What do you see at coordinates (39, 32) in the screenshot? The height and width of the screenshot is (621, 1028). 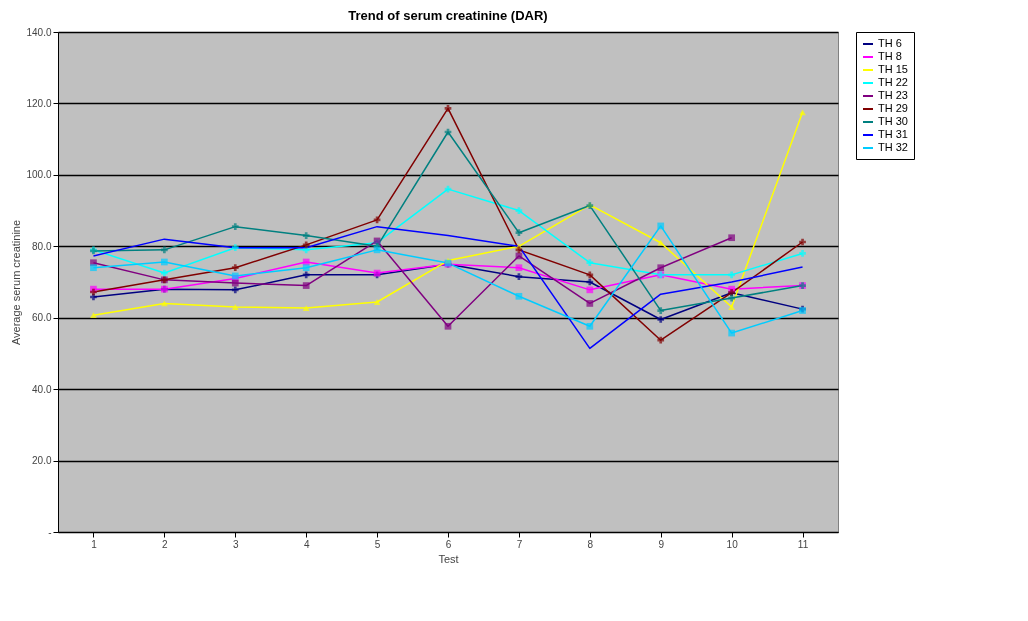 I see `y-tick-label: 140.0` at bounding box center [39, 32].